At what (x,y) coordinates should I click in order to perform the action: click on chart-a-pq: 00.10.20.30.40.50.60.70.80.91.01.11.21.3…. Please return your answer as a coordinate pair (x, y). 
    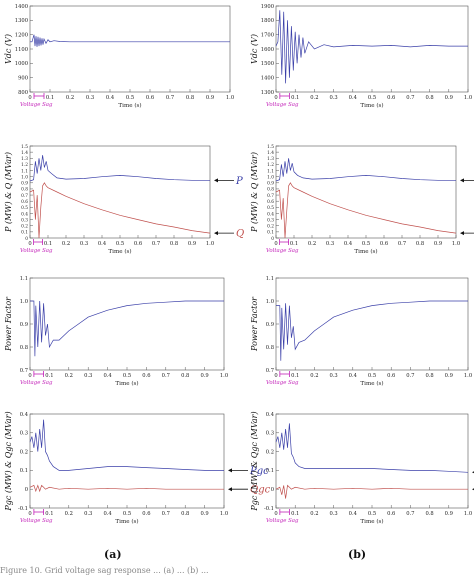
    Looking at the image, I should click on (124, 200).